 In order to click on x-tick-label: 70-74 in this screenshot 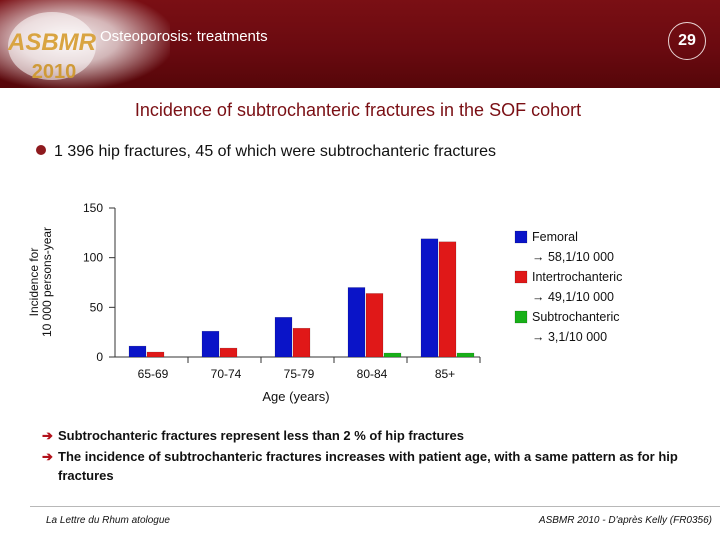, I will do `click(226, 374)`.